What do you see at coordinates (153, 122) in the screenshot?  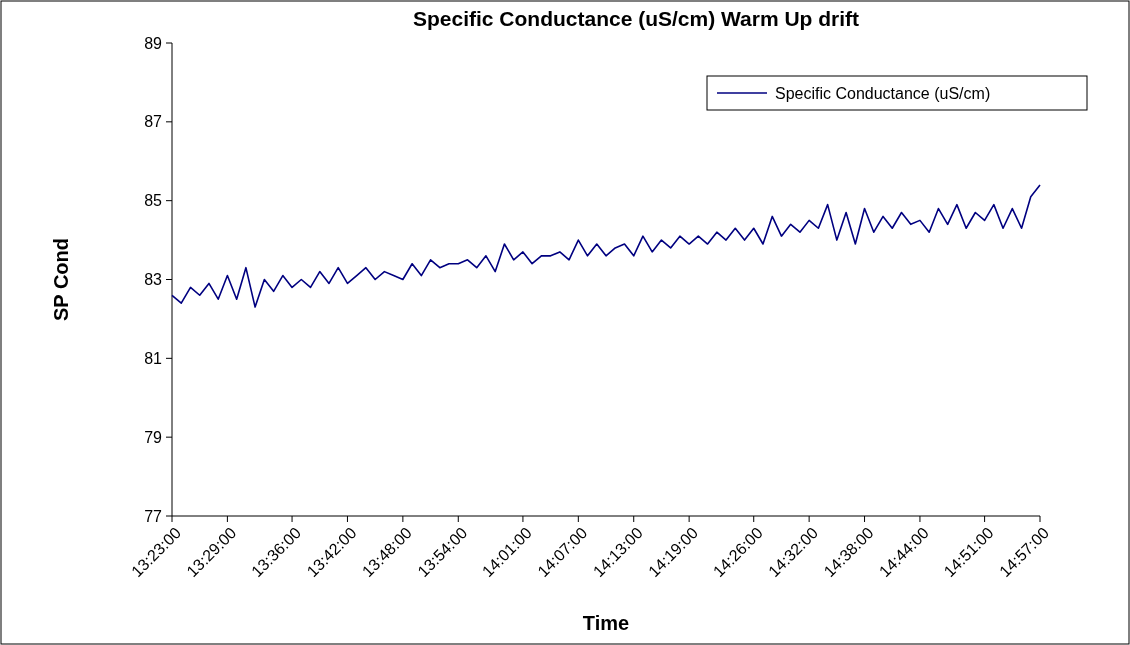 I see `y-tick-label: 87` at bounding box center [153, 122].